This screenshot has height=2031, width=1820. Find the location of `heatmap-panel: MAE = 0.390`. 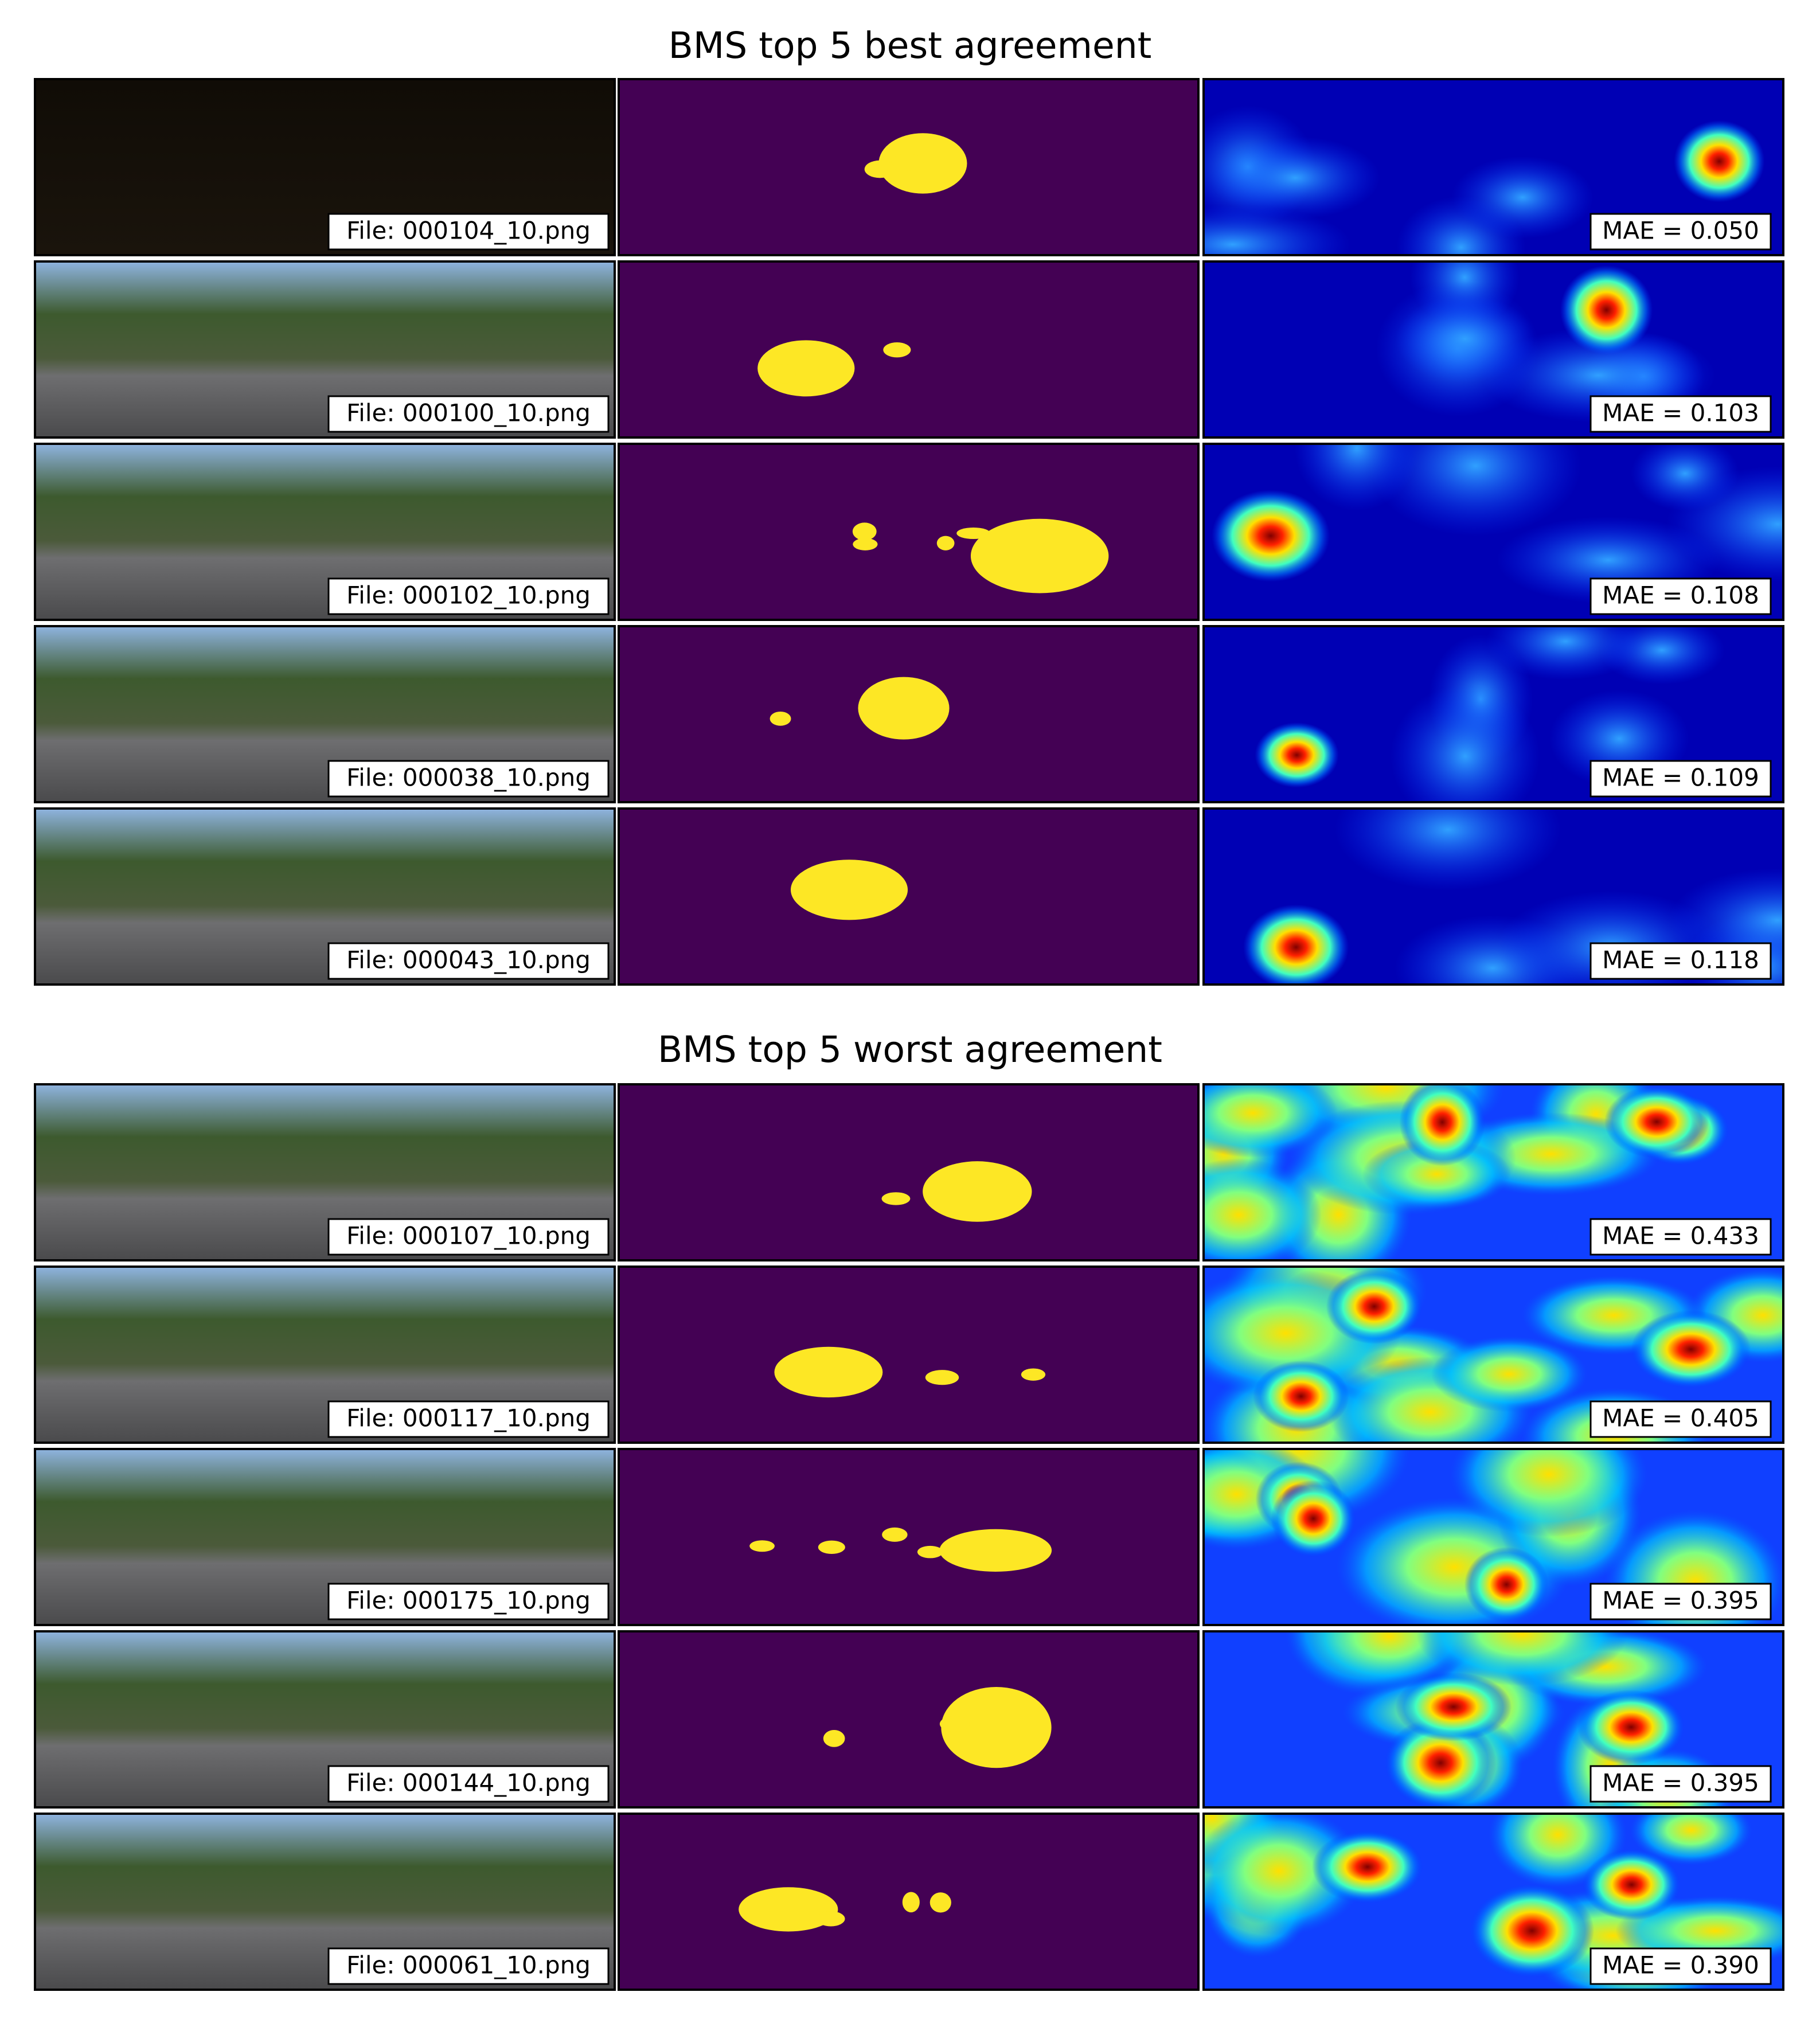

heatmap-panel: MAE = 0.390 is located at coordinates (1493, 1902).